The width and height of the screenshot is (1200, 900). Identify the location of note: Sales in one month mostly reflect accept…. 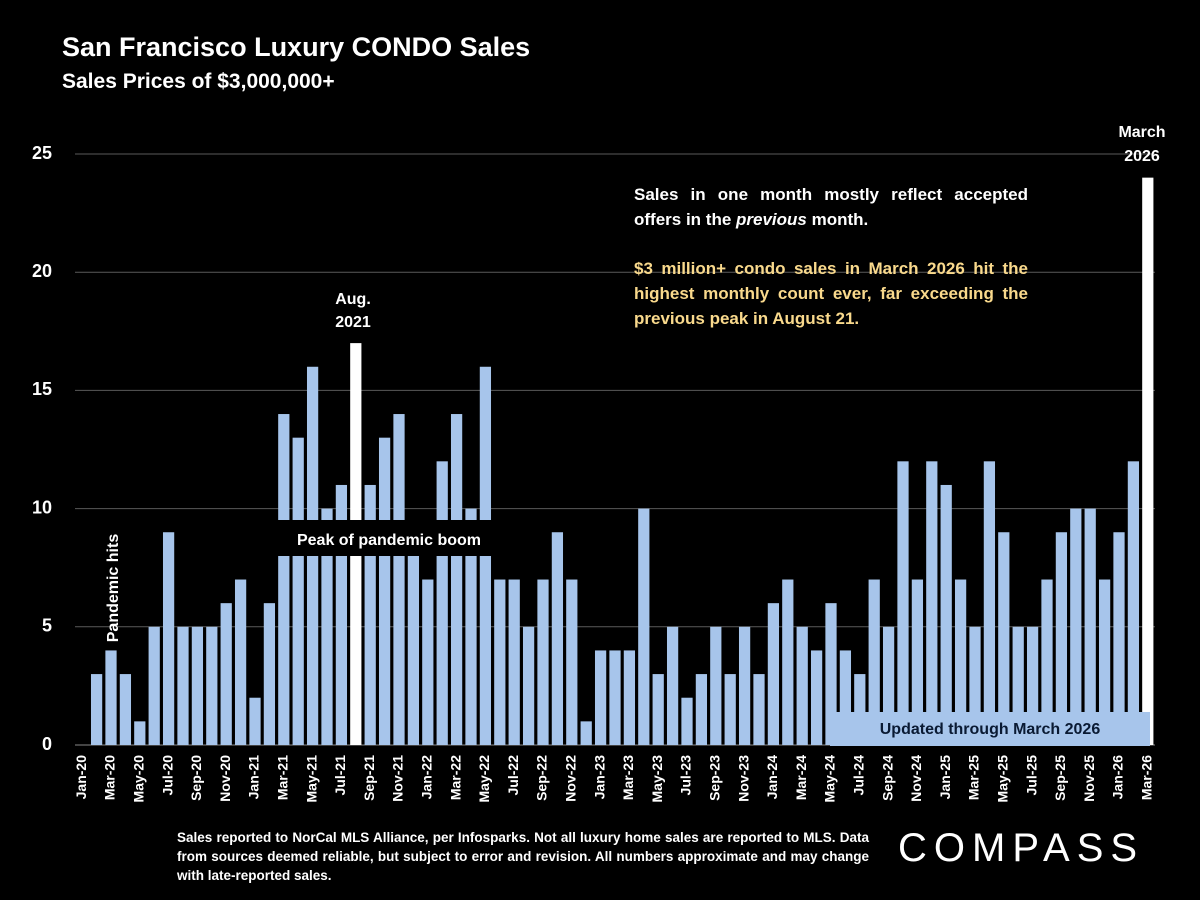
(831, 256).